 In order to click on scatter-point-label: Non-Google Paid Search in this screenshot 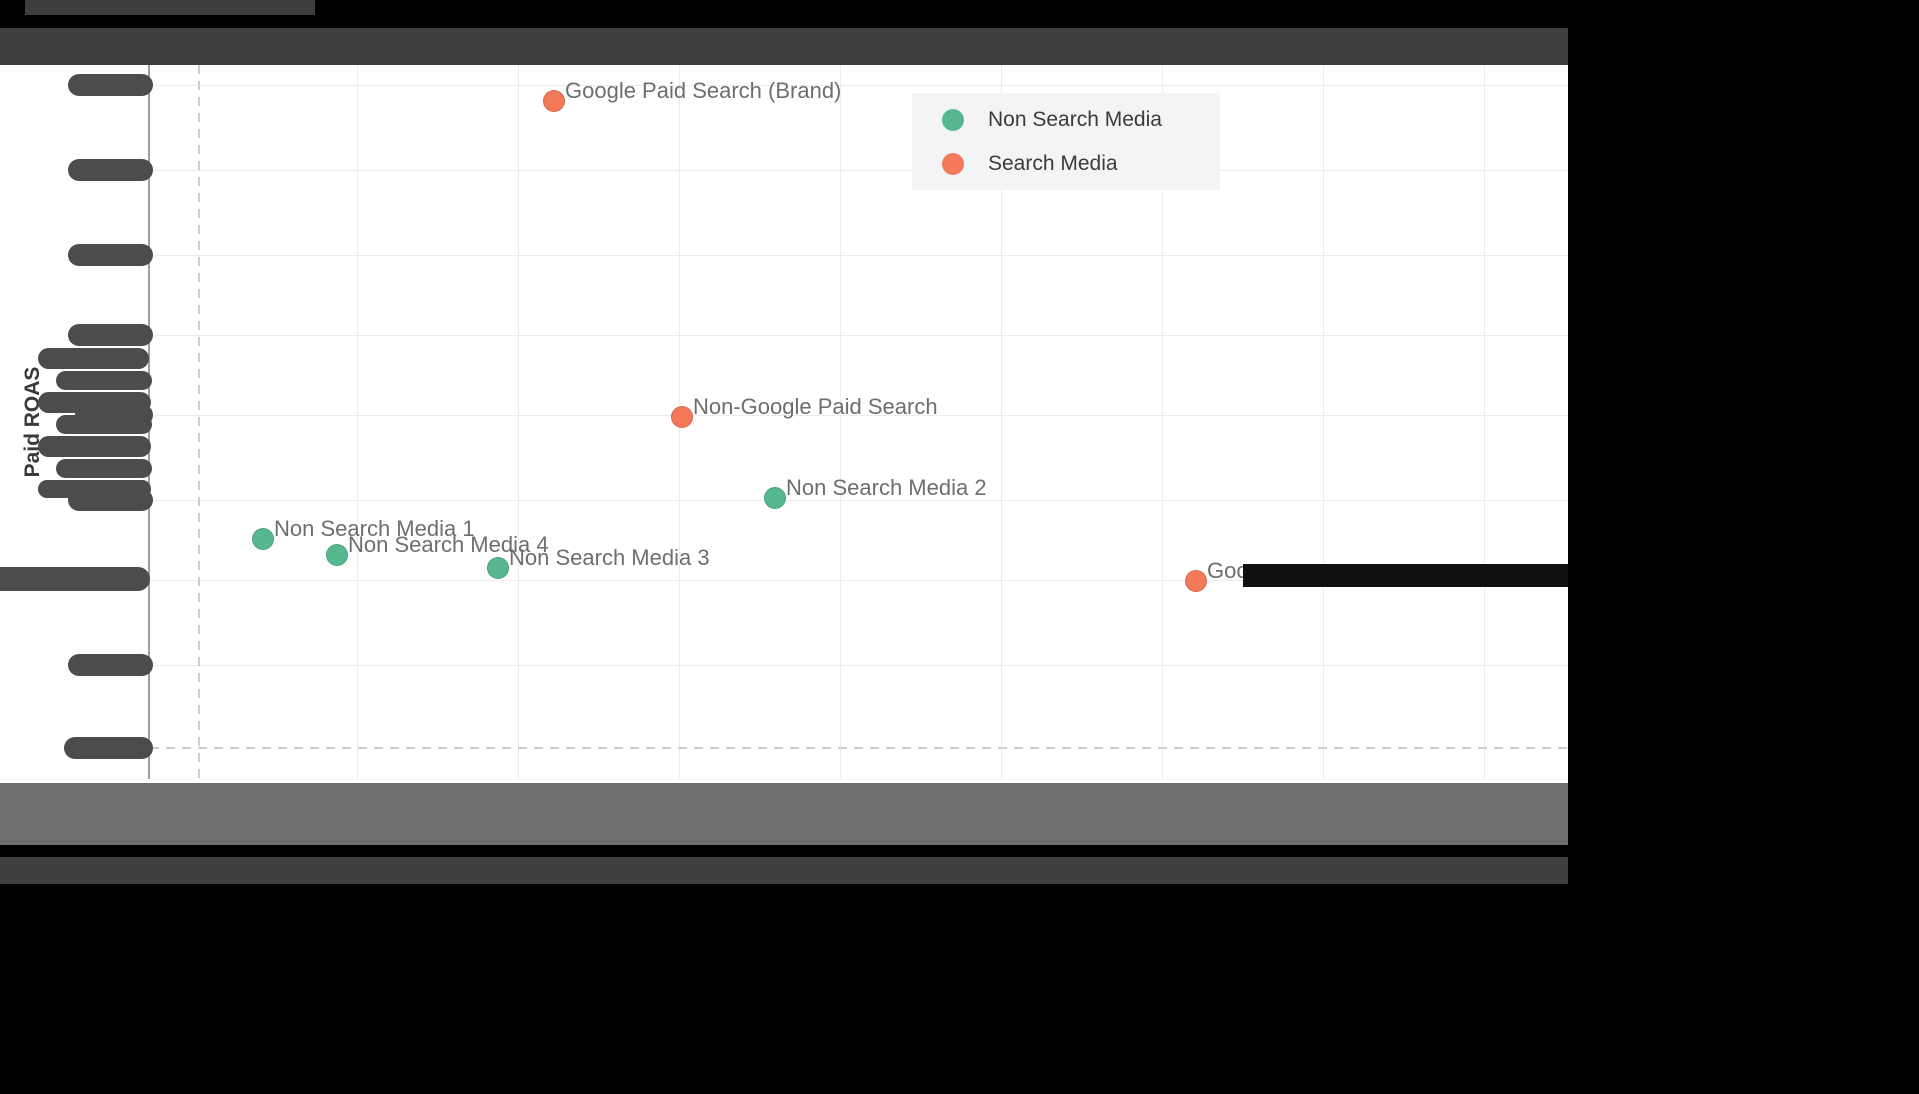, I will do `click(815, 406)`.